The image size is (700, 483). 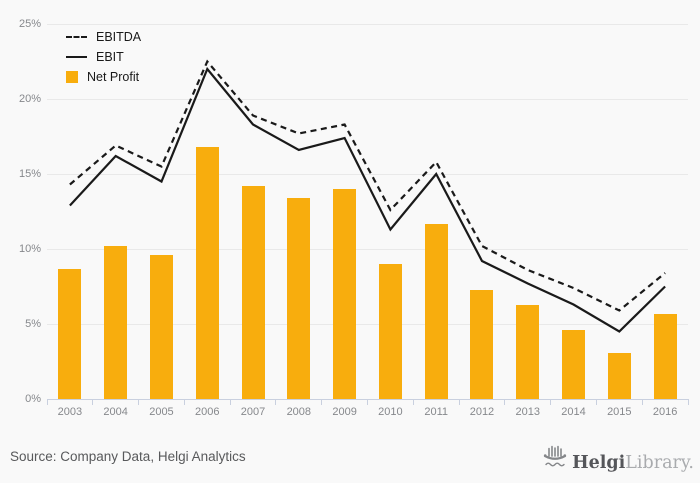 I want to click on legend-swatch-solid-line, so click(x=76, y=57).